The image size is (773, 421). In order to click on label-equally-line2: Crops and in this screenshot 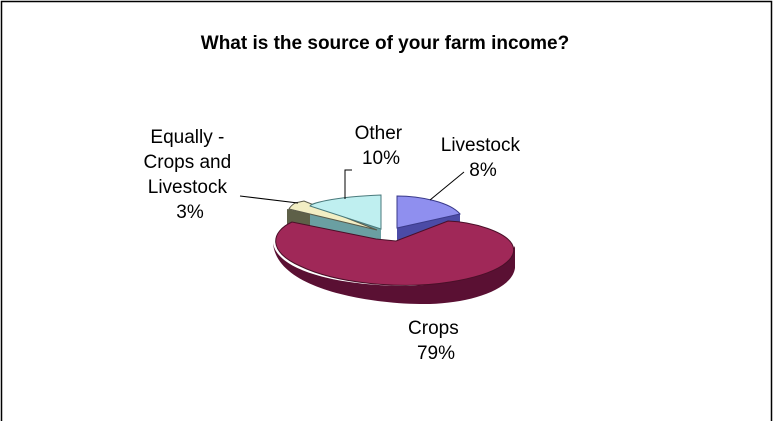, I will do `click(188, 162)`.